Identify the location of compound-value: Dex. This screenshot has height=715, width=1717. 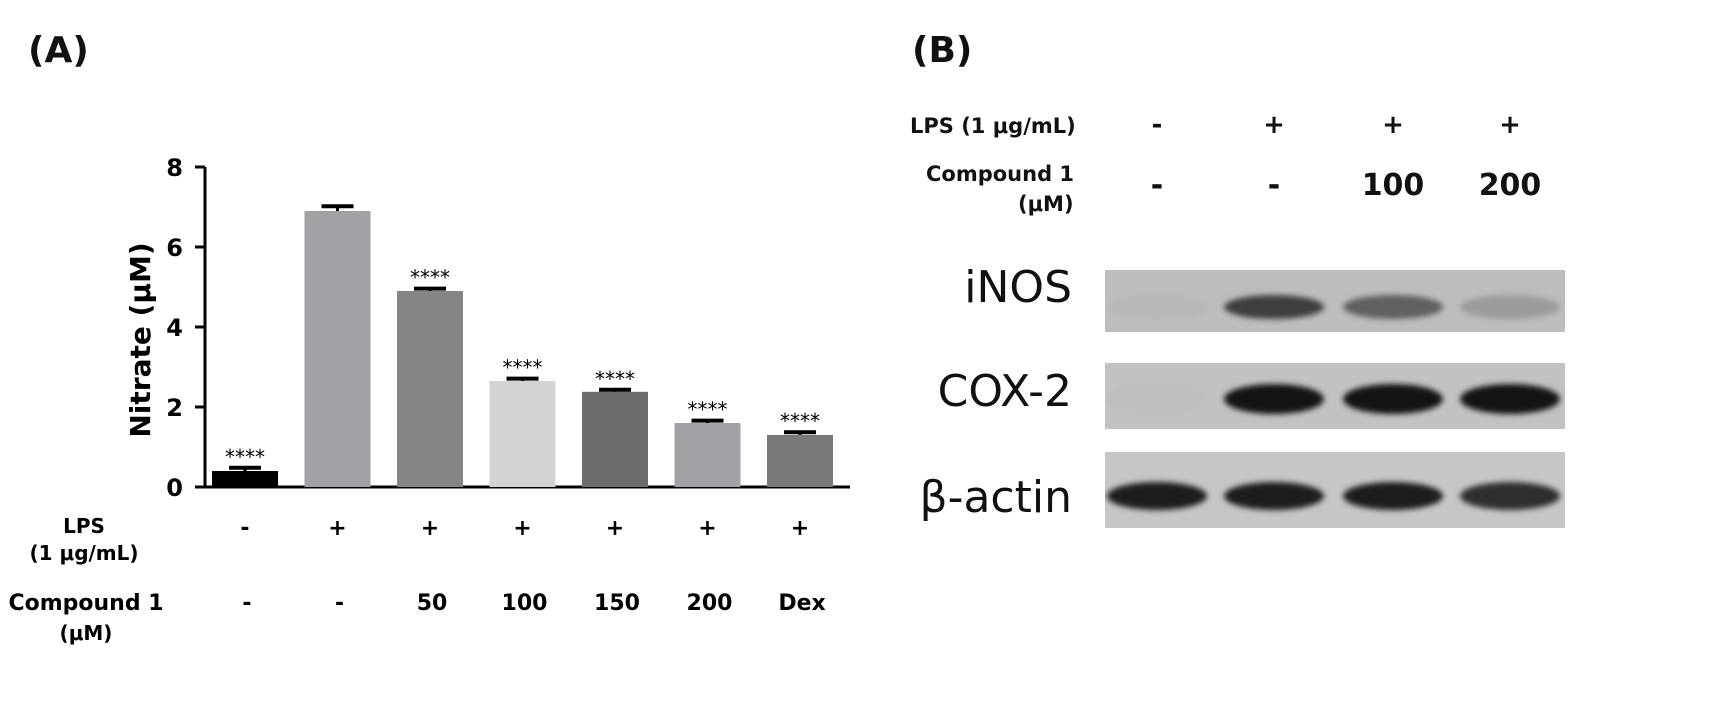
(801, 603).